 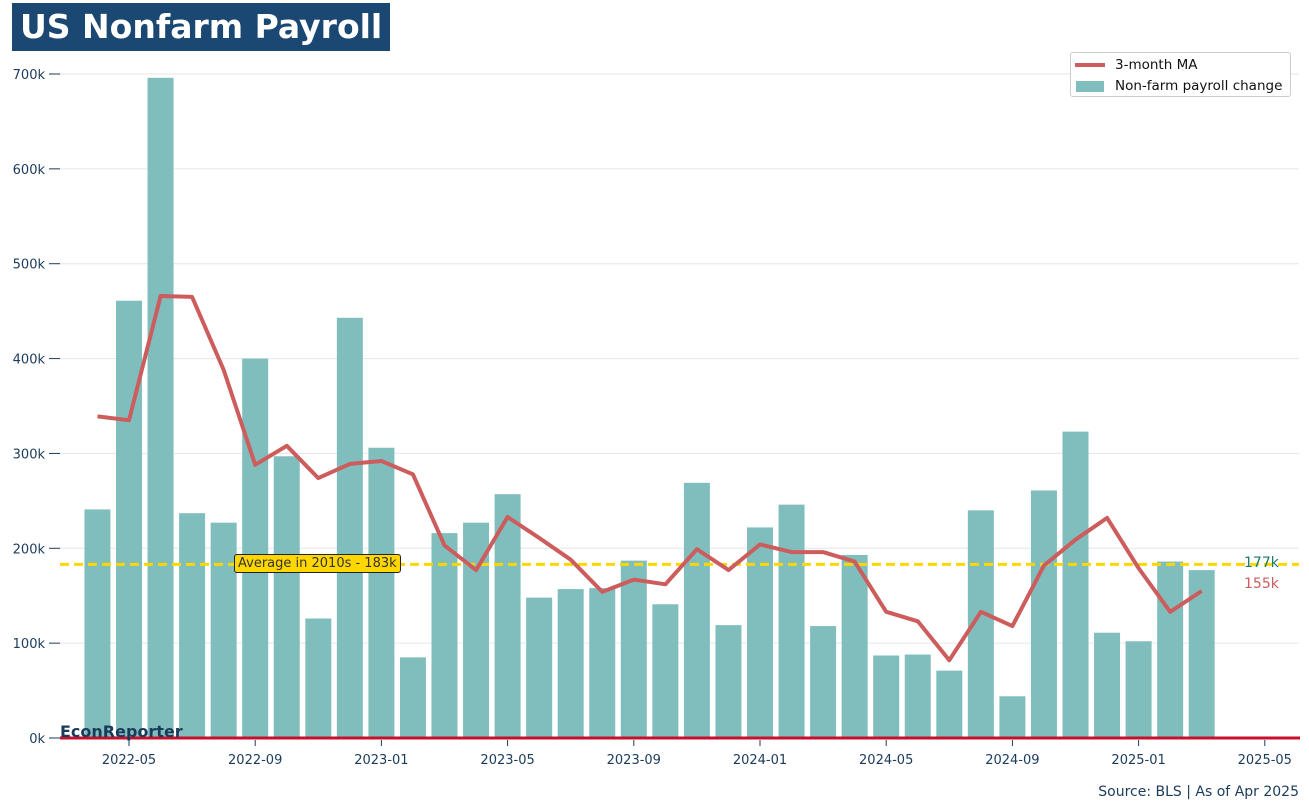 I want to click on last-ma-value-label: 155k, so click(x=1262, y=584).